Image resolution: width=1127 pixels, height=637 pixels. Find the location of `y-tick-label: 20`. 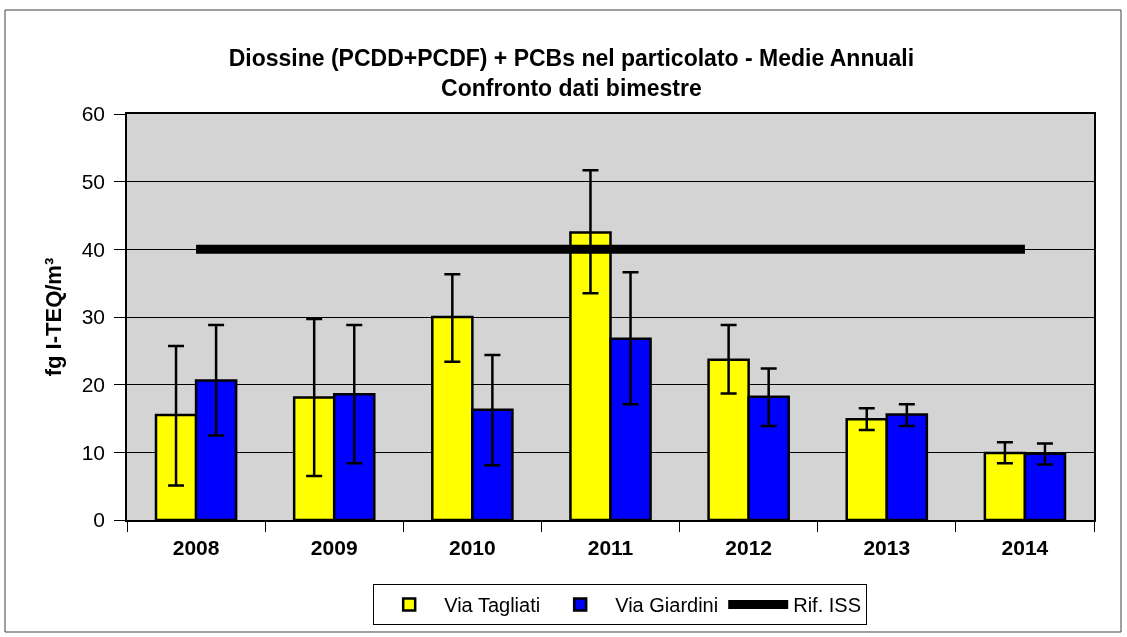

y-tick-label: 20 is located at coordinates (93, 385).